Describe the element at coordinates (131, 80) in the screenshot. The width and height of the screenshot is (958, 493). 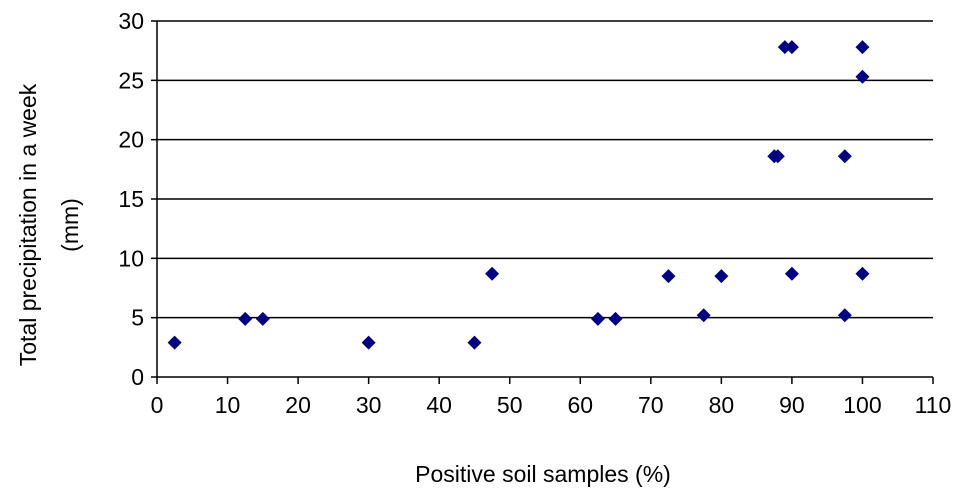
I see `y-tick-label: 25` at that location.